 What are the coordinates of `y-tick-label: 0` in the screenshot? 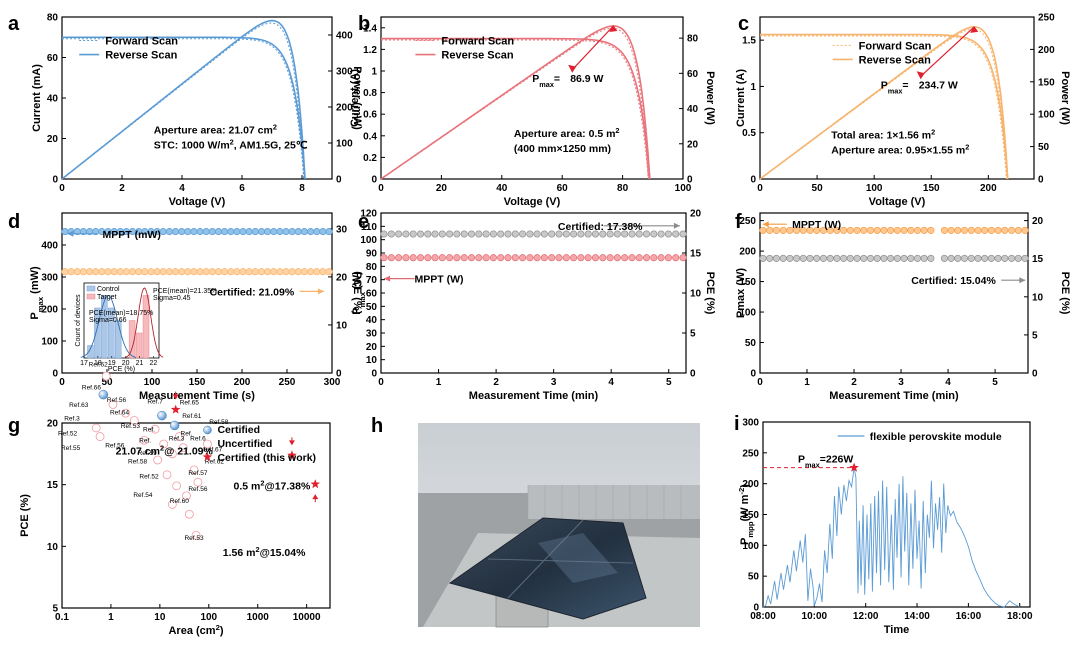 It's located at (55, 374).